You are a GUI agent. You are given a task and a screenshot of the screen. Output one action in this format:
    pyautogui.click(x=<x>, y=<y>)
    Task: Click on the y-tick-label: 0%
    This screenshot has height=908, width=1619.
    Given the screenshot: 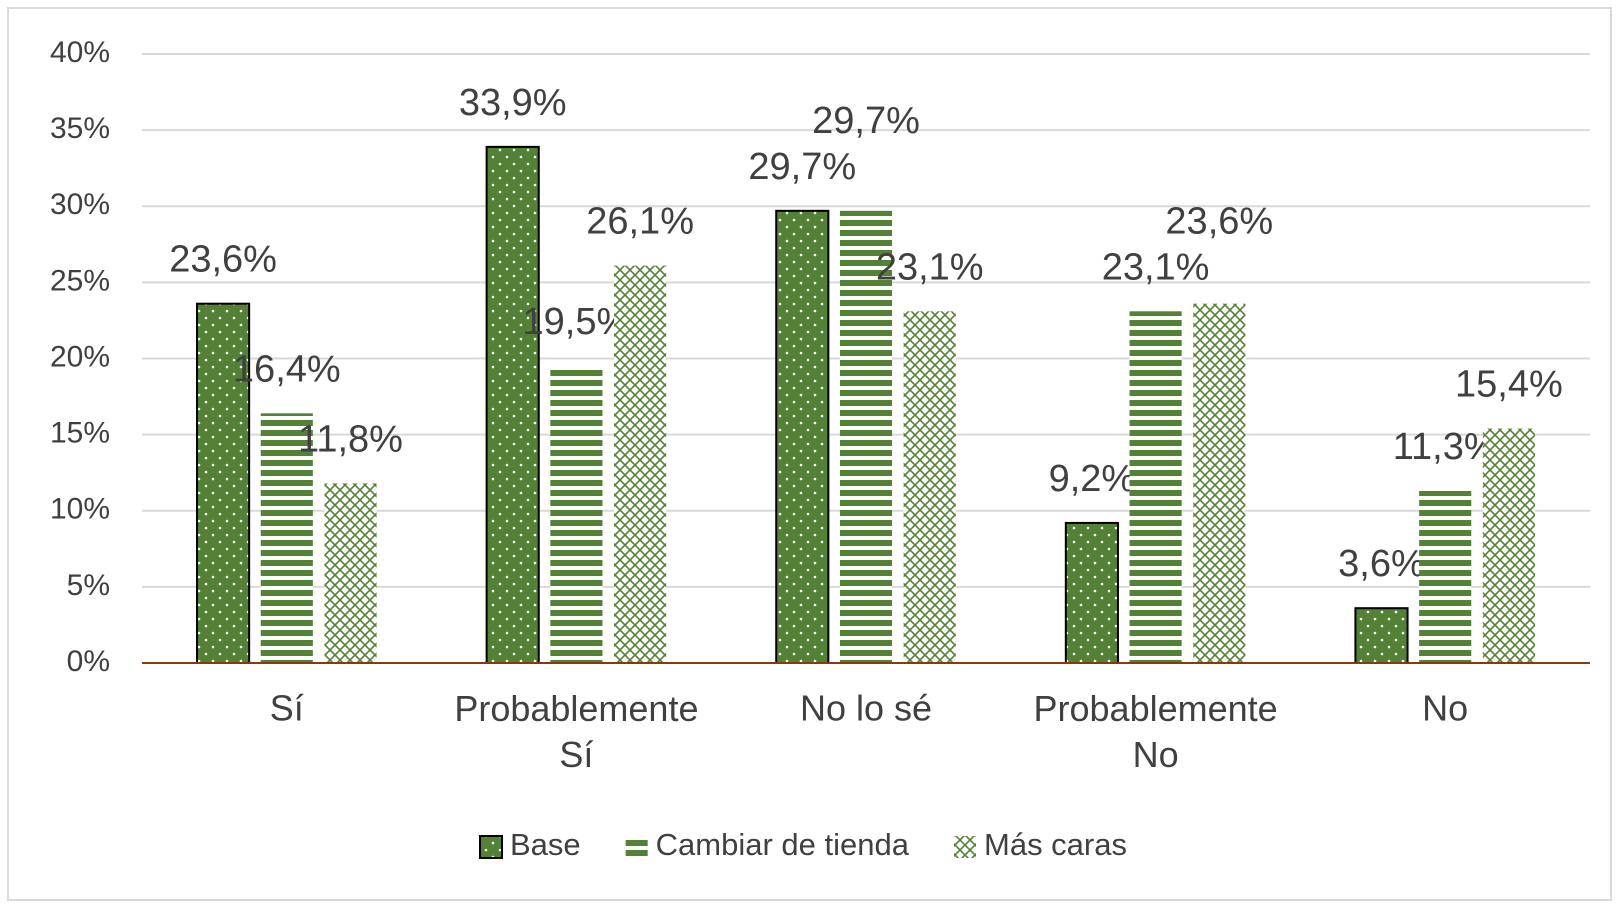 What is the action you would take?
    pyautogui.click(x=88, y=661)
    